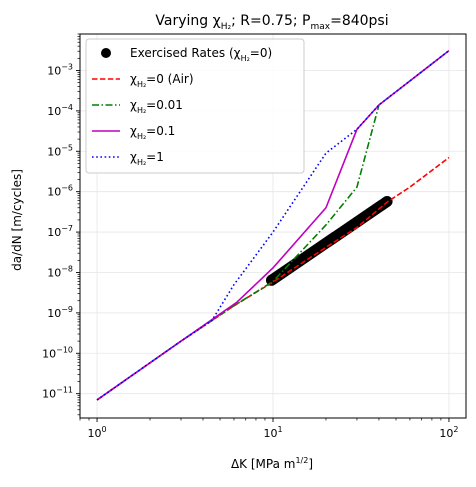 The height and width of the screenshot is (487, 476). I want to click on legend-label: χH₂=0.1, so click(152, 132).